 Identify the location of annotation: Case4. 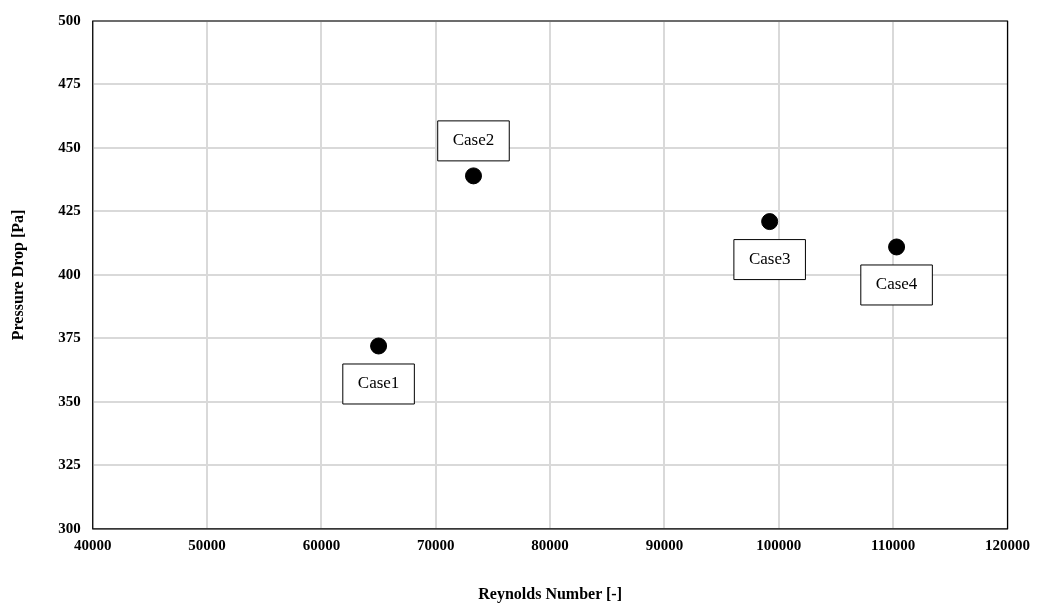
(896, 284).